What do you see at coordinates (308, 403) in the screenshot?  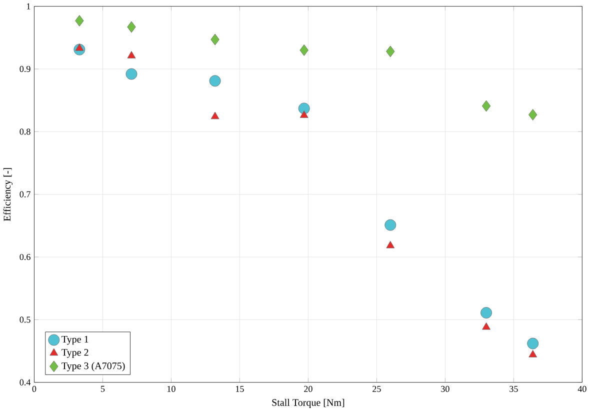 I see `x-axis-title: Stall Torque [Nm]` at bounding box center [308, 403].